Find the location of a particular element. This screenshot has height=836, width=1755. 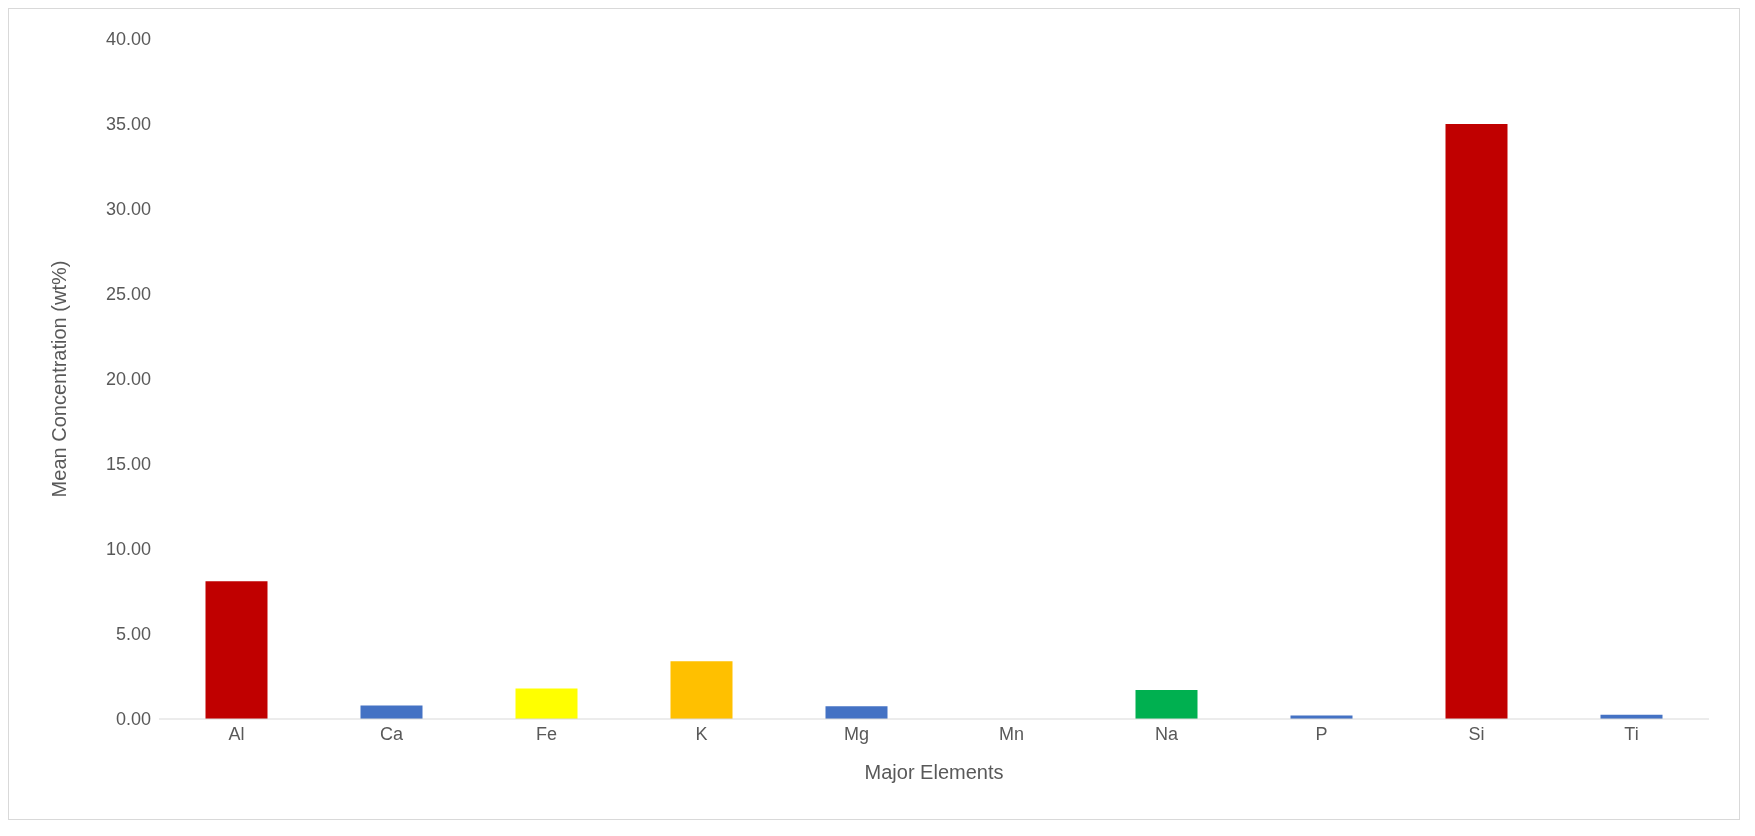

y-tick-label: 5.00 is located at coordinates (133, 634).